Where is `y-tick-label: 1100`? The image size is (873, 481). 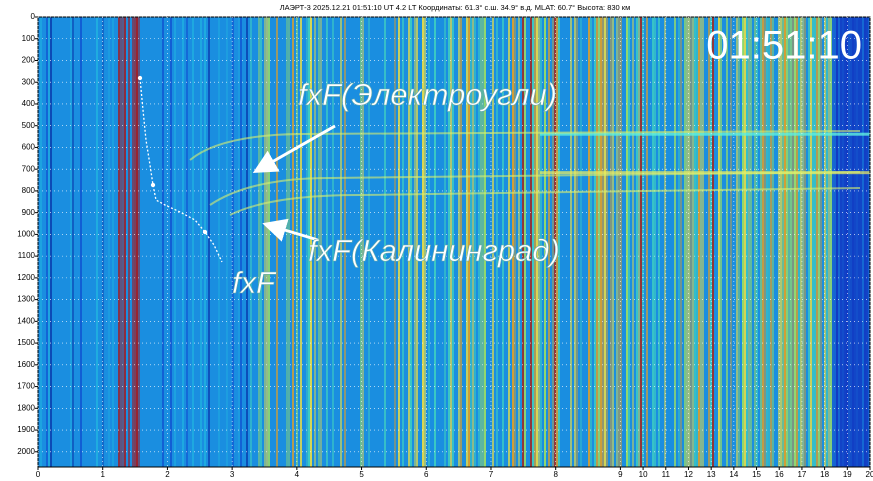 y-tick-label: 1100 is located at coordinates (27, 255).